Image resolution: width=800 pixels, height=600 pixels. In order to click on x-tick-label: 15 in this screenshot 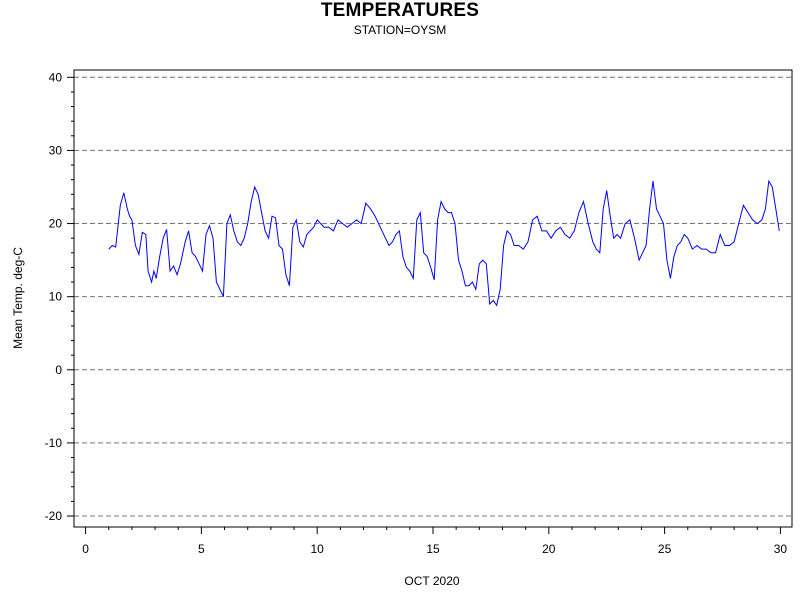, I will do `click(433, 549)`.